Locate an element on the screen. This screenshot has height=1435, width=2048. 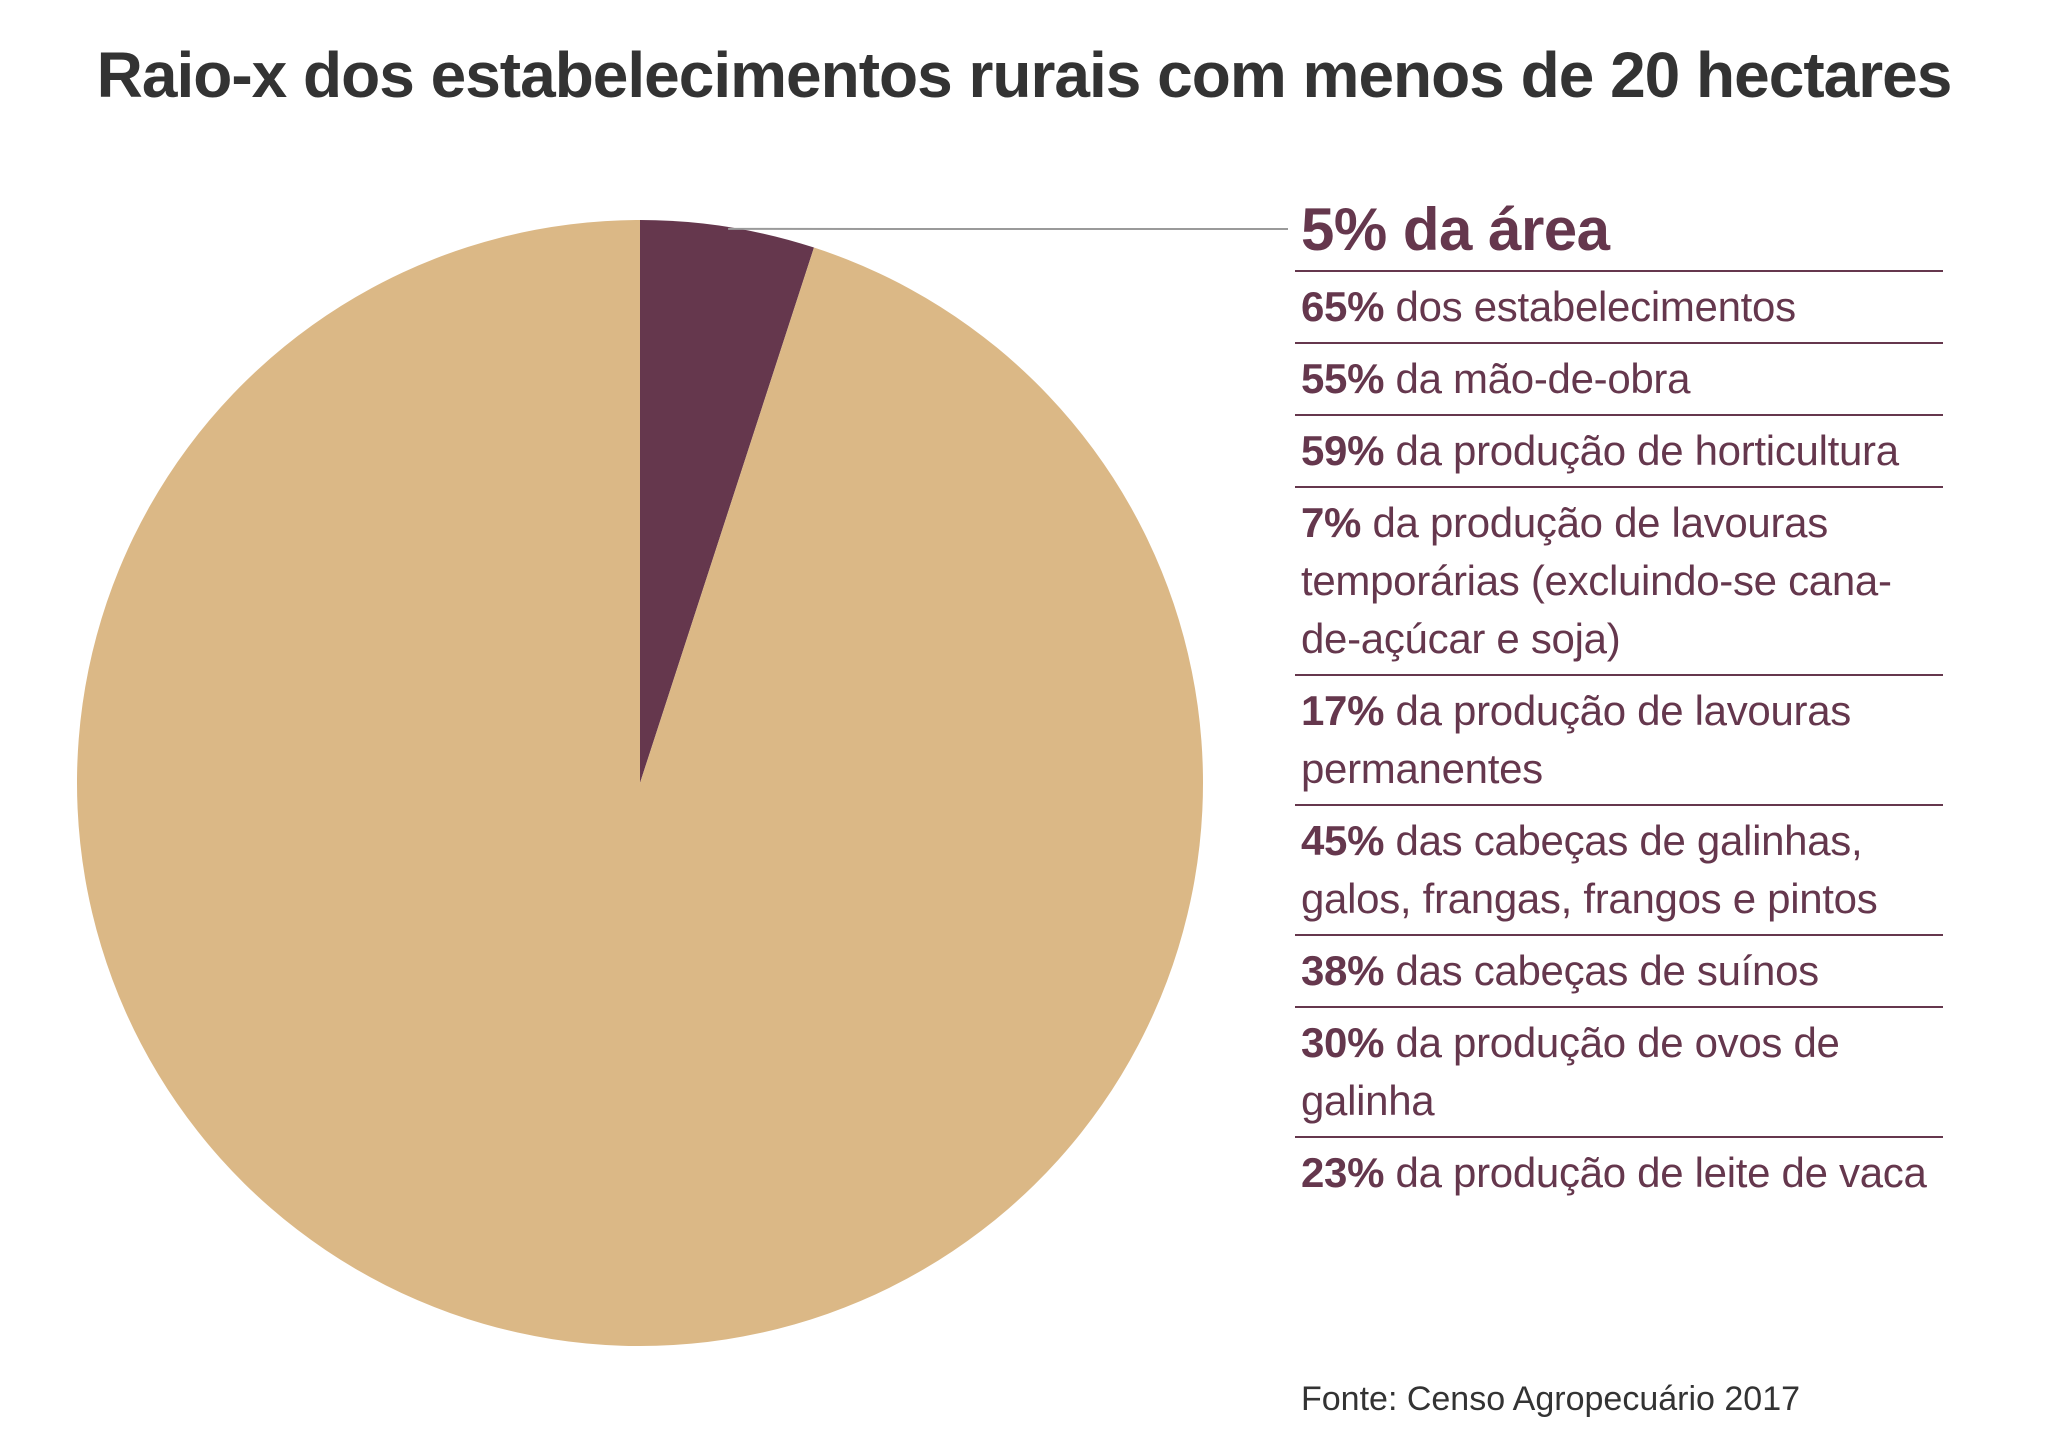
fact-text: da produção de ovos de galinha is located at coordinates (1570, 1071).